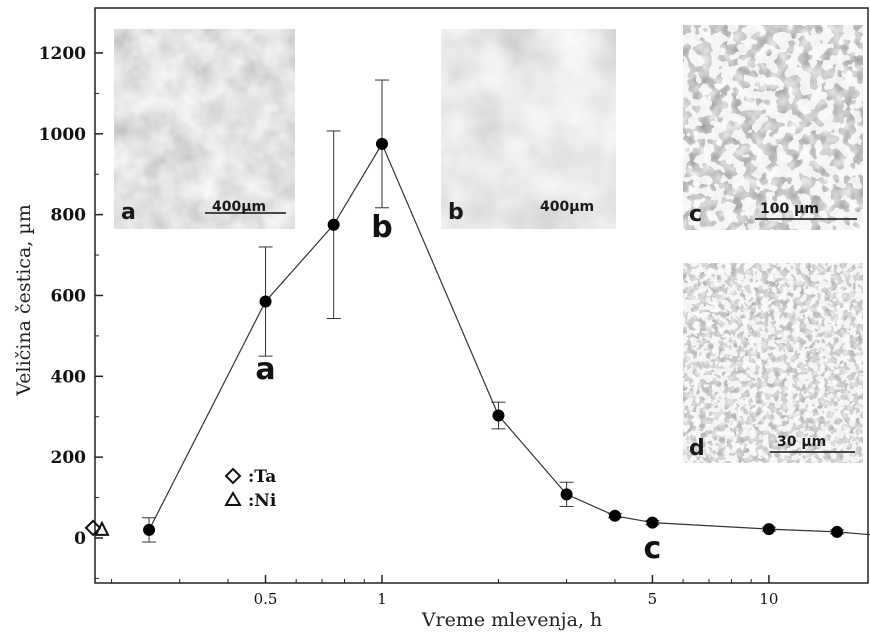 The height and width of the screenshot is (636, 870). Describe the element at coordinates (69, 296) in the screenshot. I see `y-tick-label: 600` at that location.